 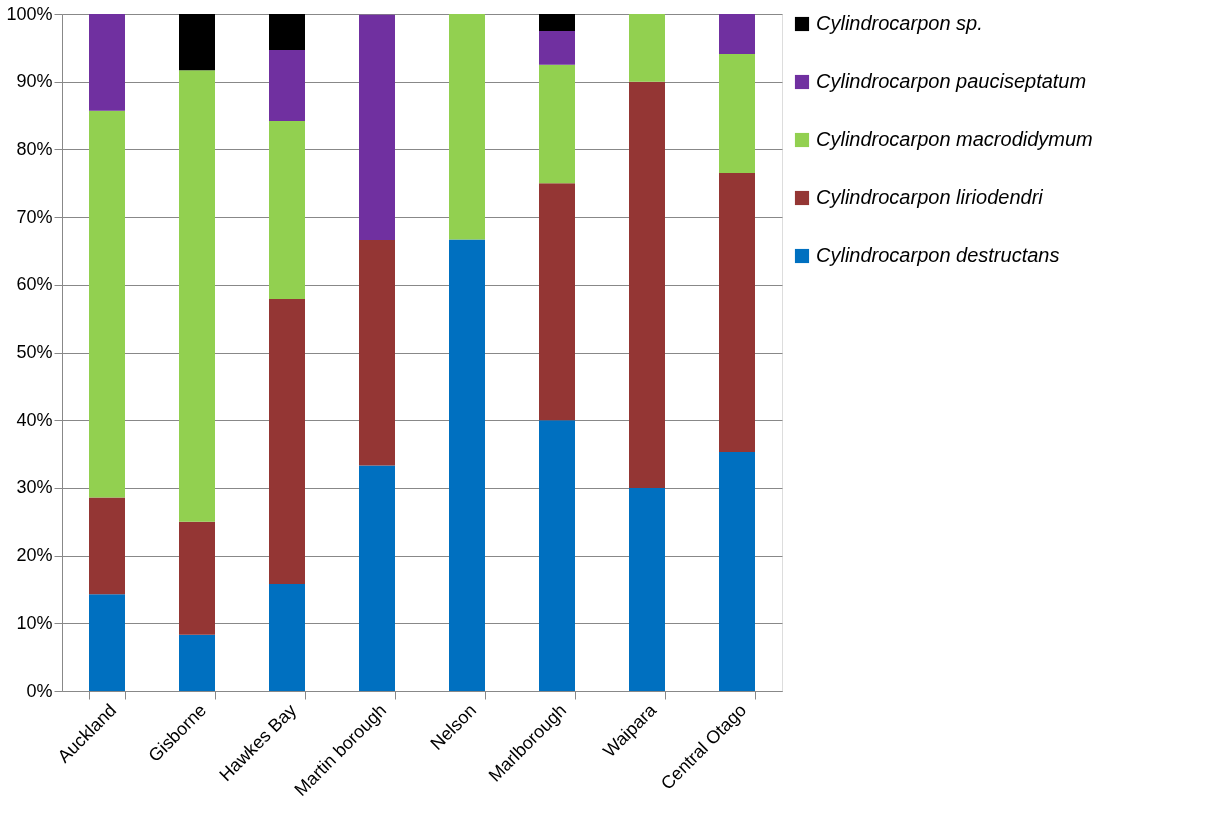 What do you see at coordinates (34, 284) in the screenshot?
I see `y-tick-label: 60%` at bounding box center [34, 284].